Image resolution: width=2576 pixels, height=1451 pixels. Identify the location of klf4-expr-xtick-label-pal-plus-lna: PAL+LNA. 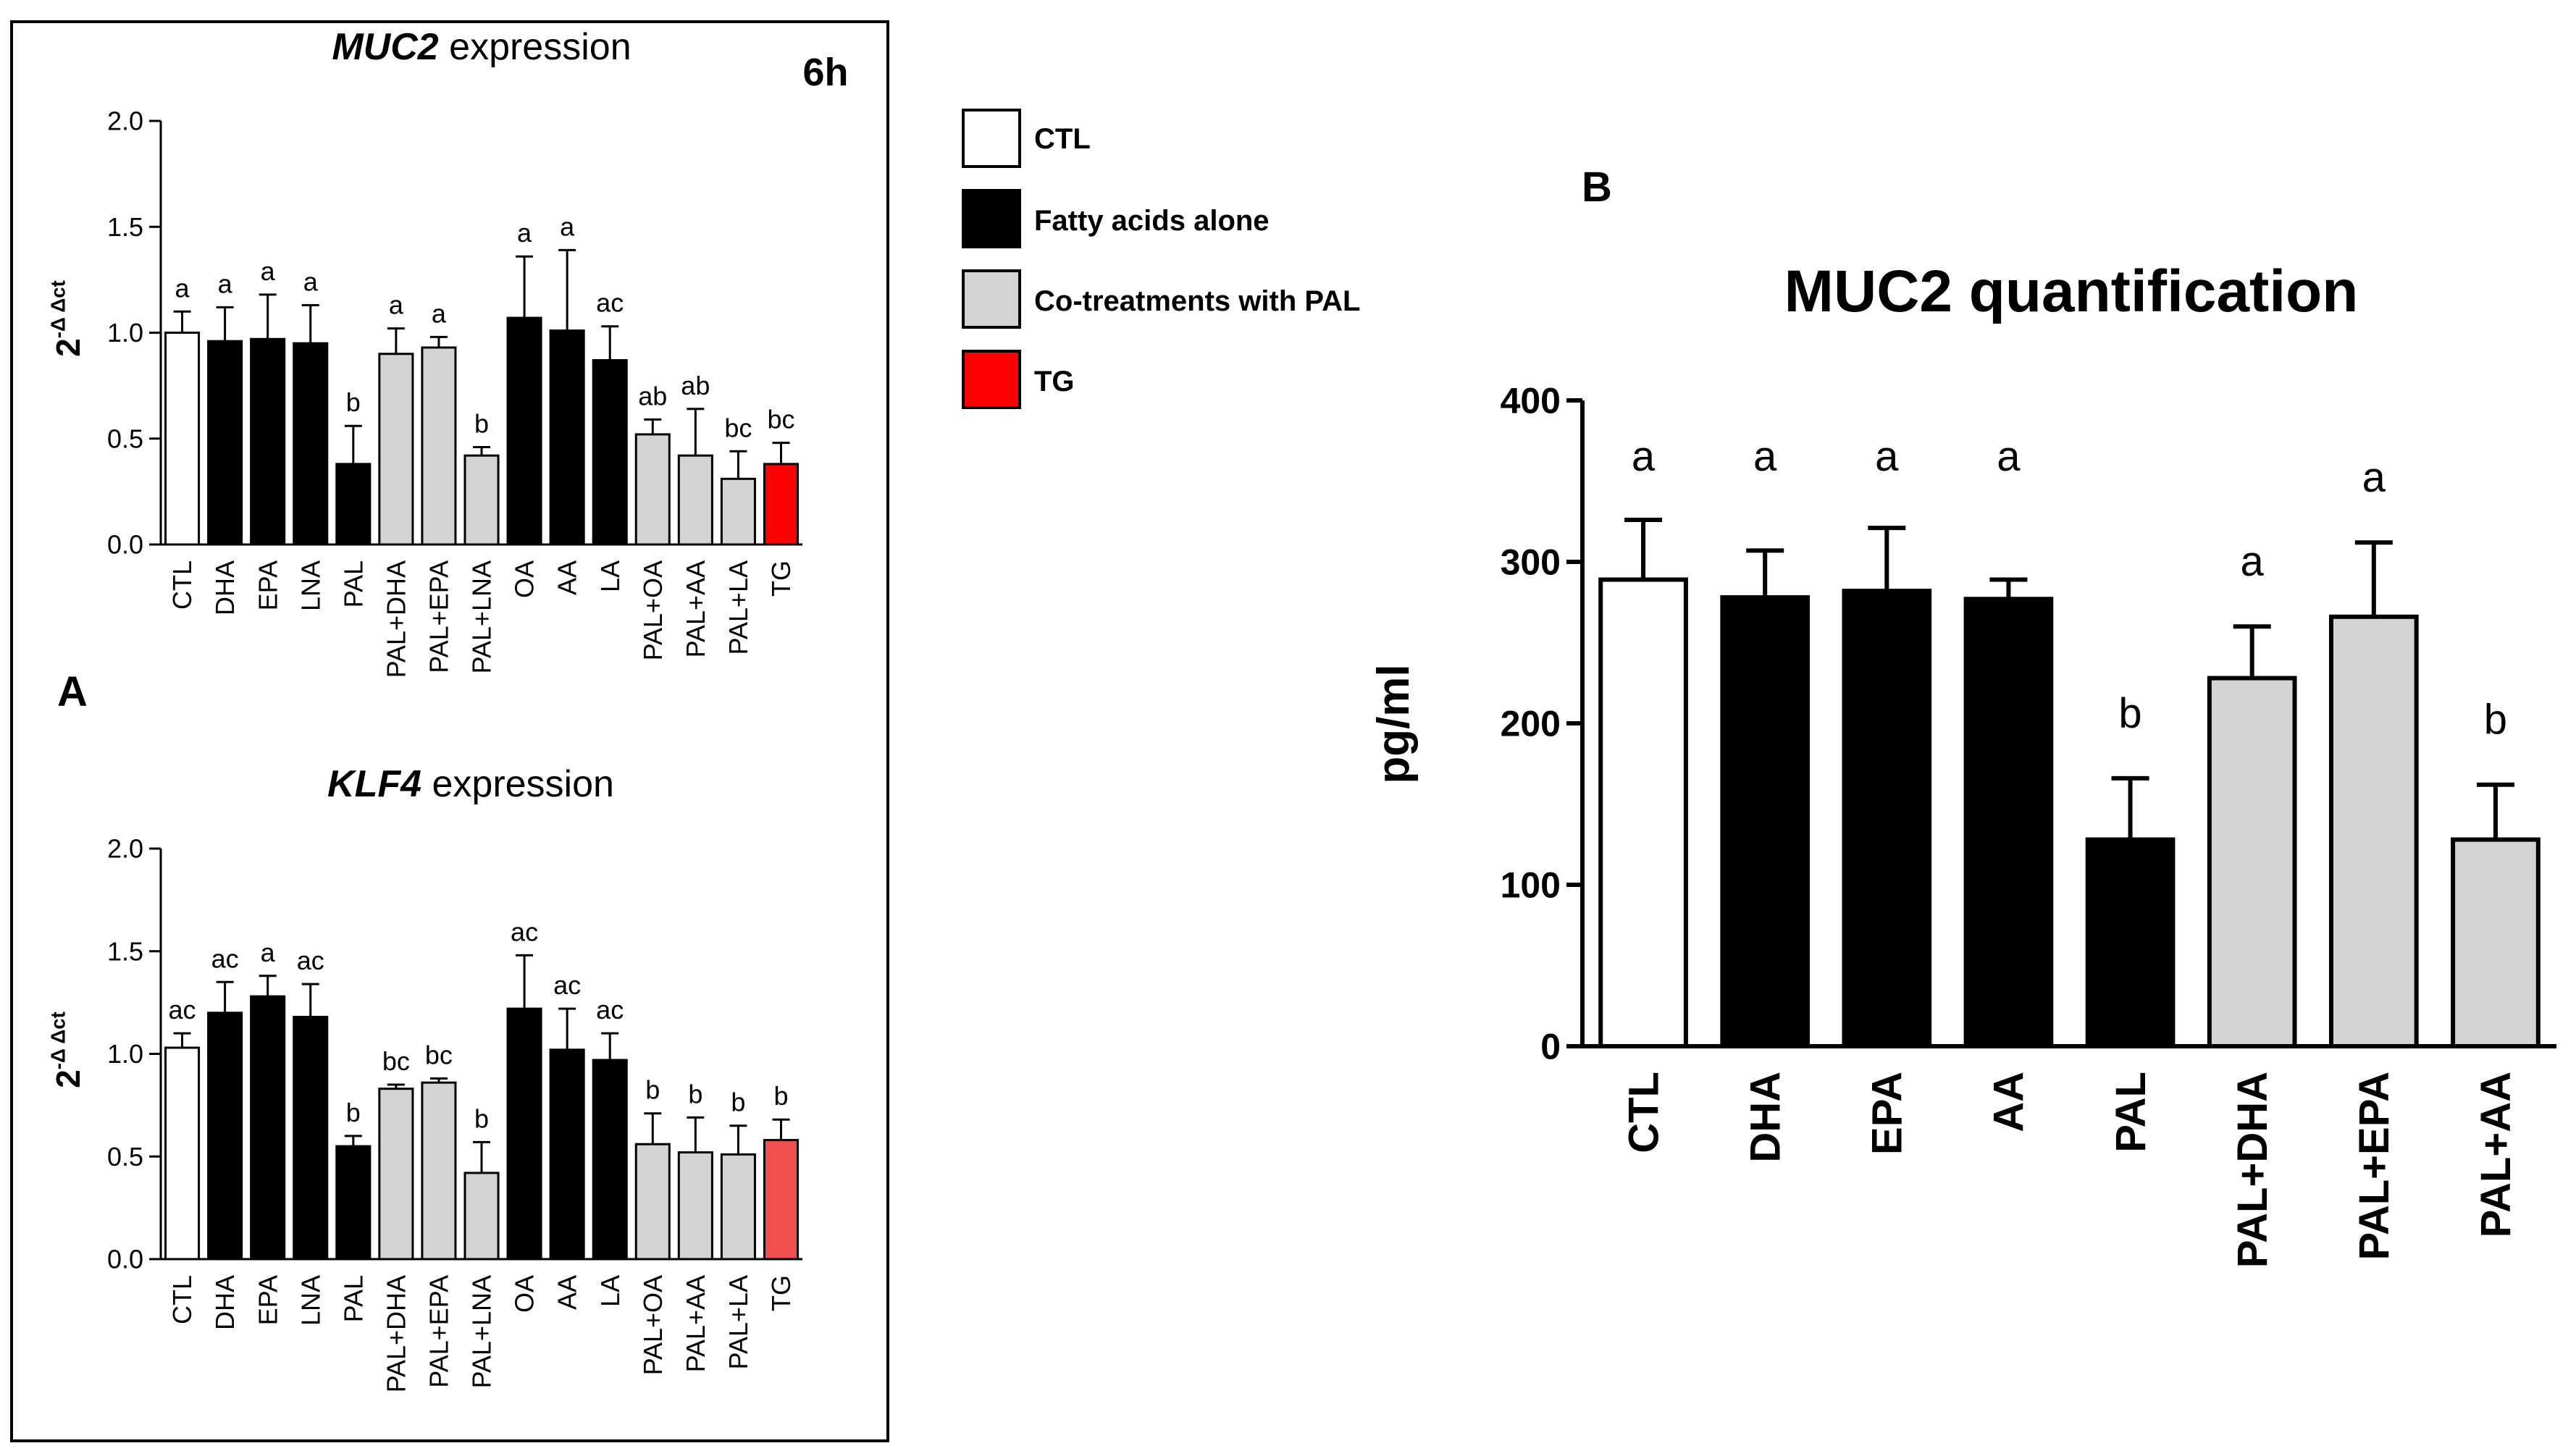
(482, 1331).